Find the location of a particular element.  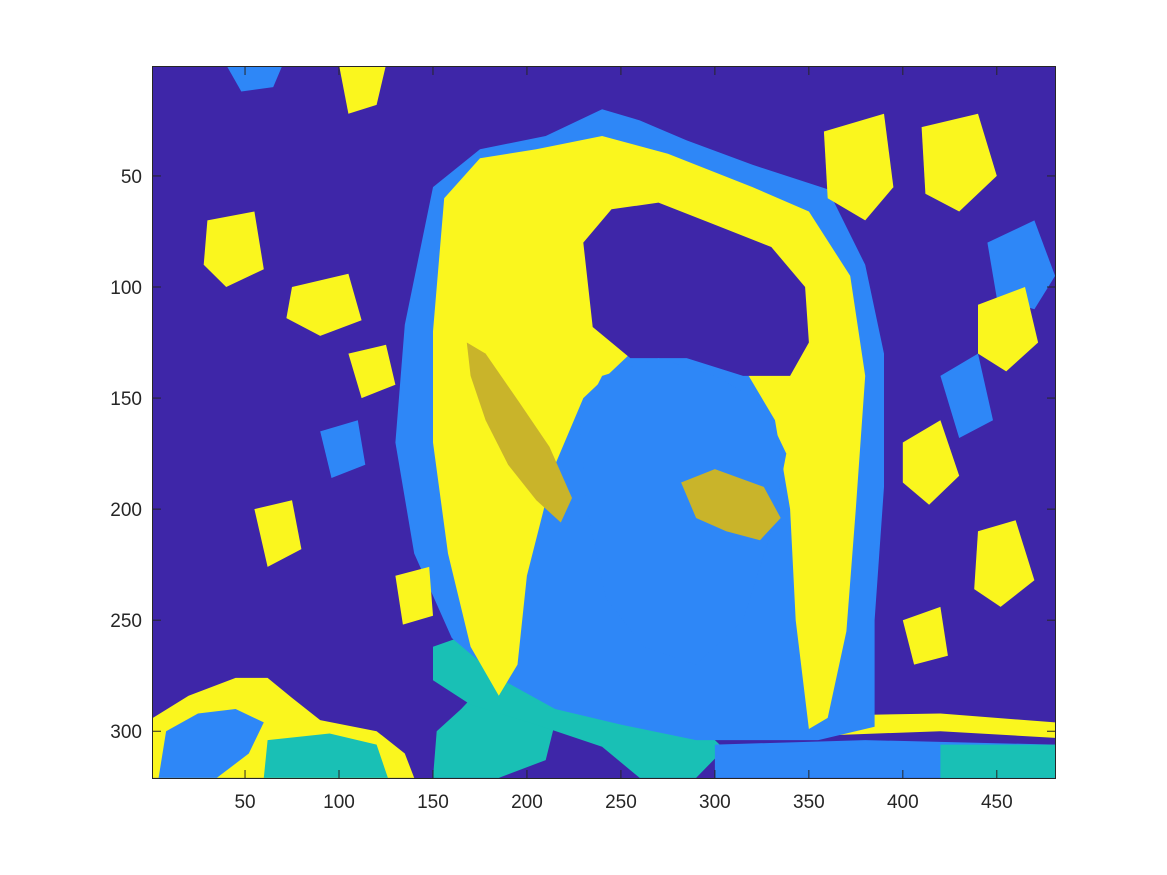

y-tick-label: 200 is located at coordinates (126, 510).